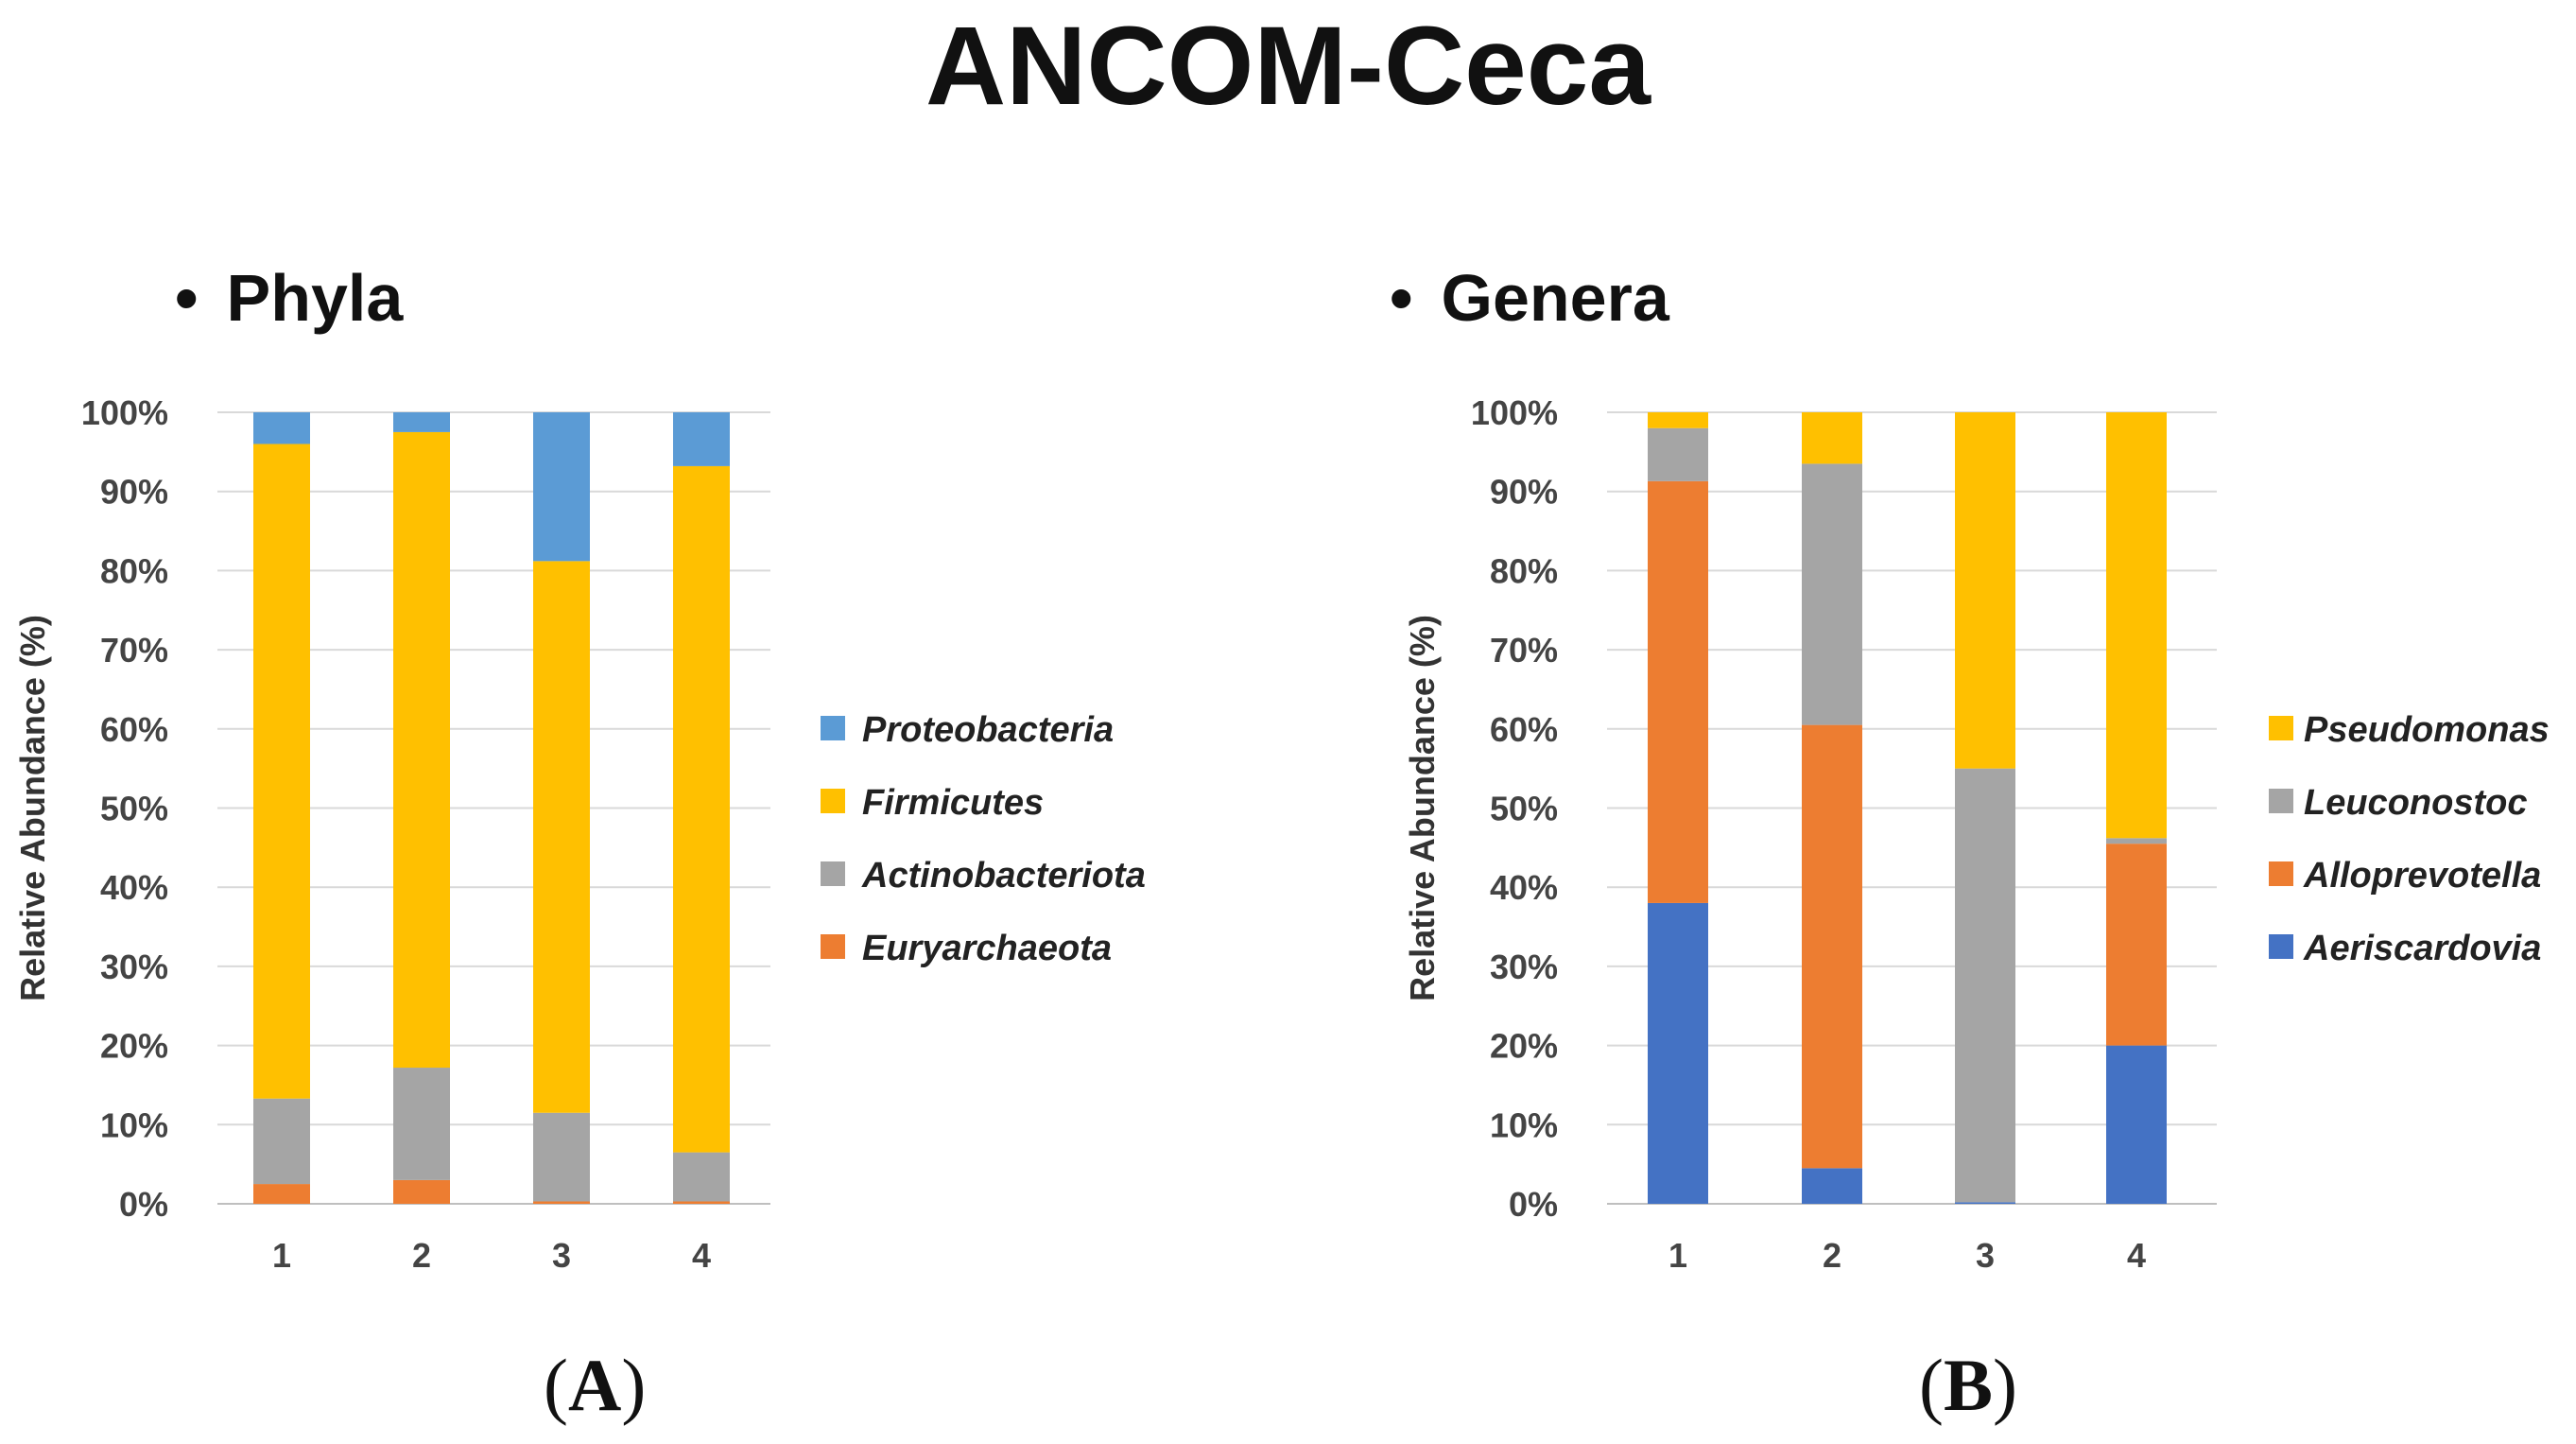  What do you see at coordinates (134, 1046) in the screenshot?
I see `phyla-ytick-label: 20%` at bounding box center [134, 1046].